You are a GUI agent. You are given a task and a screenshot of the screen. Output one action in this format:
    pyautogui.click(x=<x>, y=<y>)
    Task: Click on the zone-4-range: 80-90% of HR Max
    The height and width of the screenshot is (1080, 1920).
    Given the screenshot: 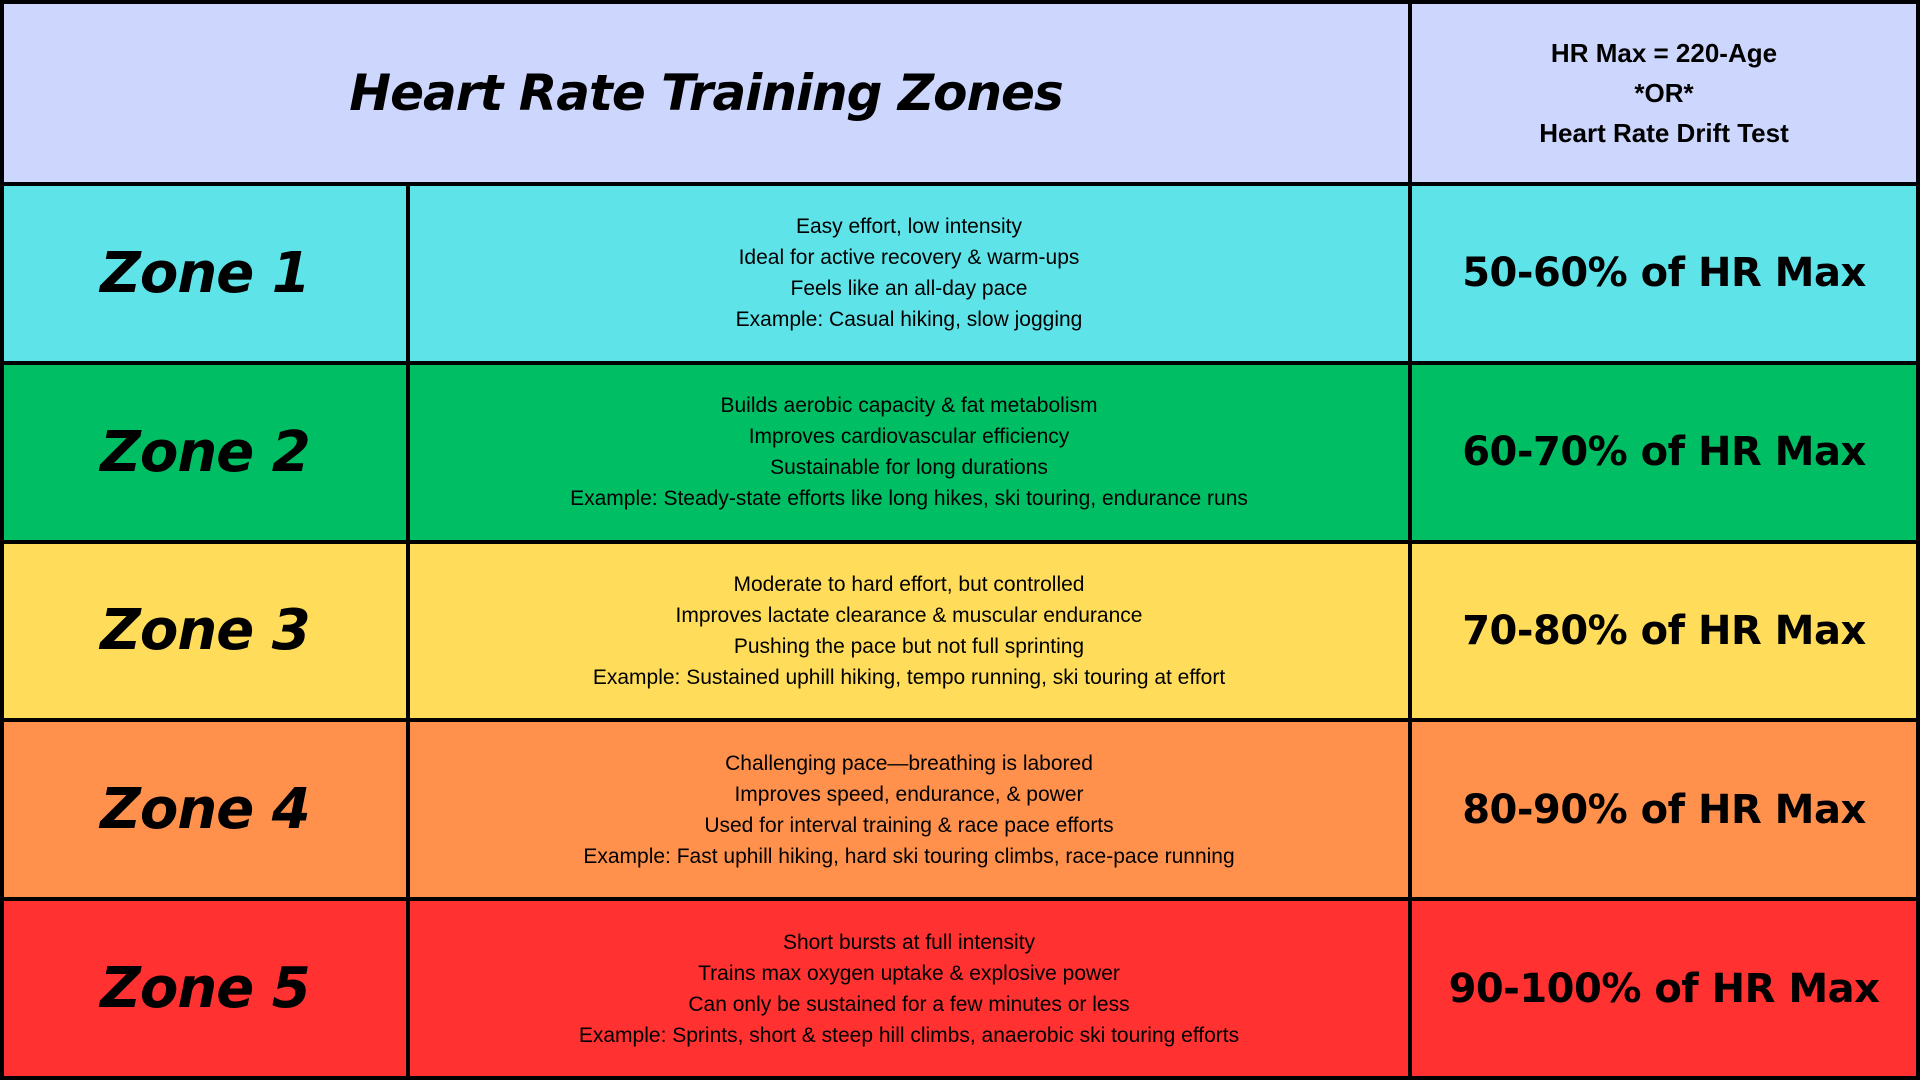 What is the action you would take?
    pyautogui.click(x=1664, y=809)
    